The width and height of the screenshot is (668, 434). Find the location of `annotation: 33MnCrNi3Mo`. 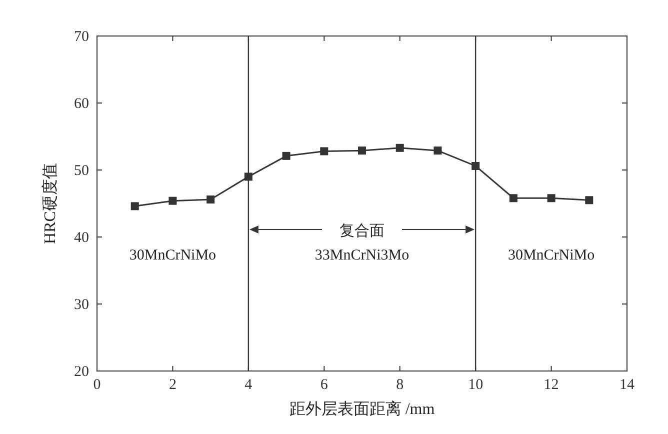

annotation: 33MnCrNi3Mo is located at coordinates (362, 256).